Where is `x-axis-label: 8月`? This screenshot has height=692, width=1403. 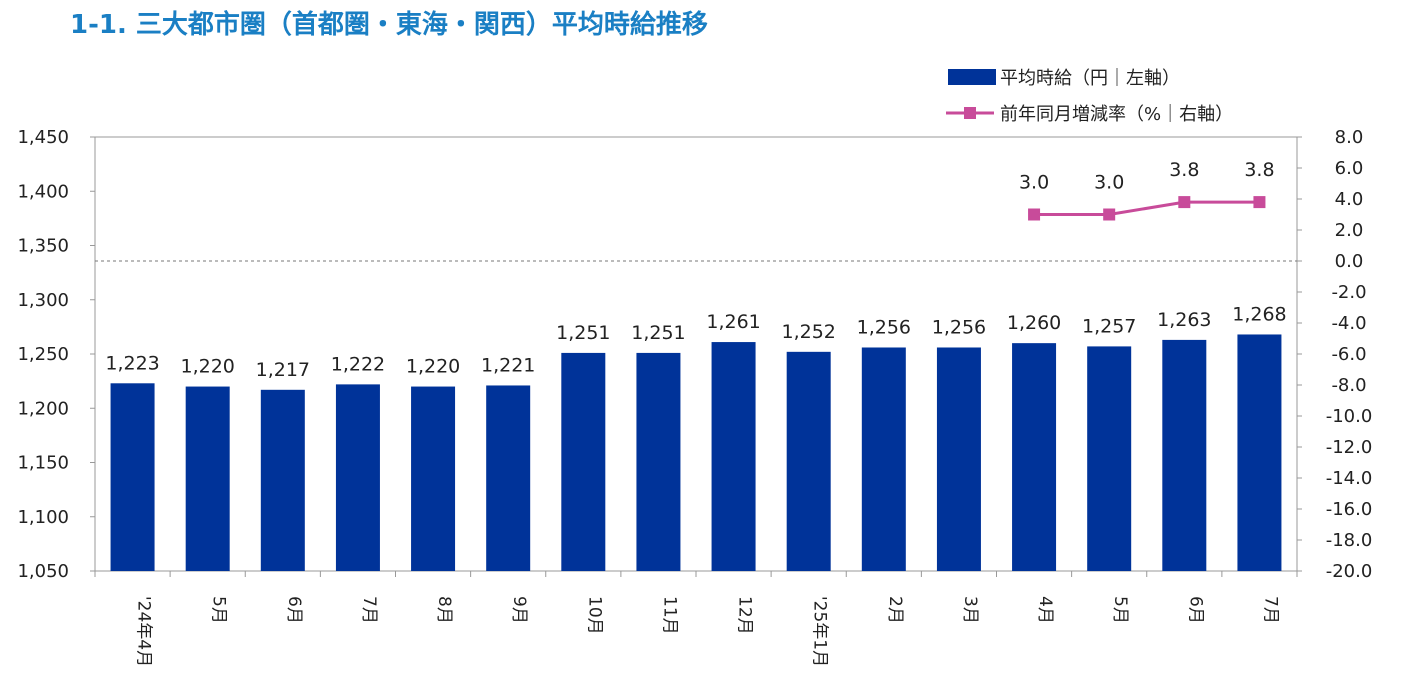 x-axis-label: 8月 is located at coordinates (444, 610).